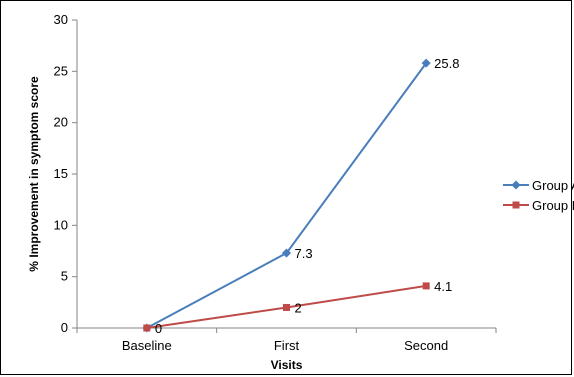 The width and height of the screenshot is (574, 377). I want to click on data-label: 25.8, so click(446, 63).